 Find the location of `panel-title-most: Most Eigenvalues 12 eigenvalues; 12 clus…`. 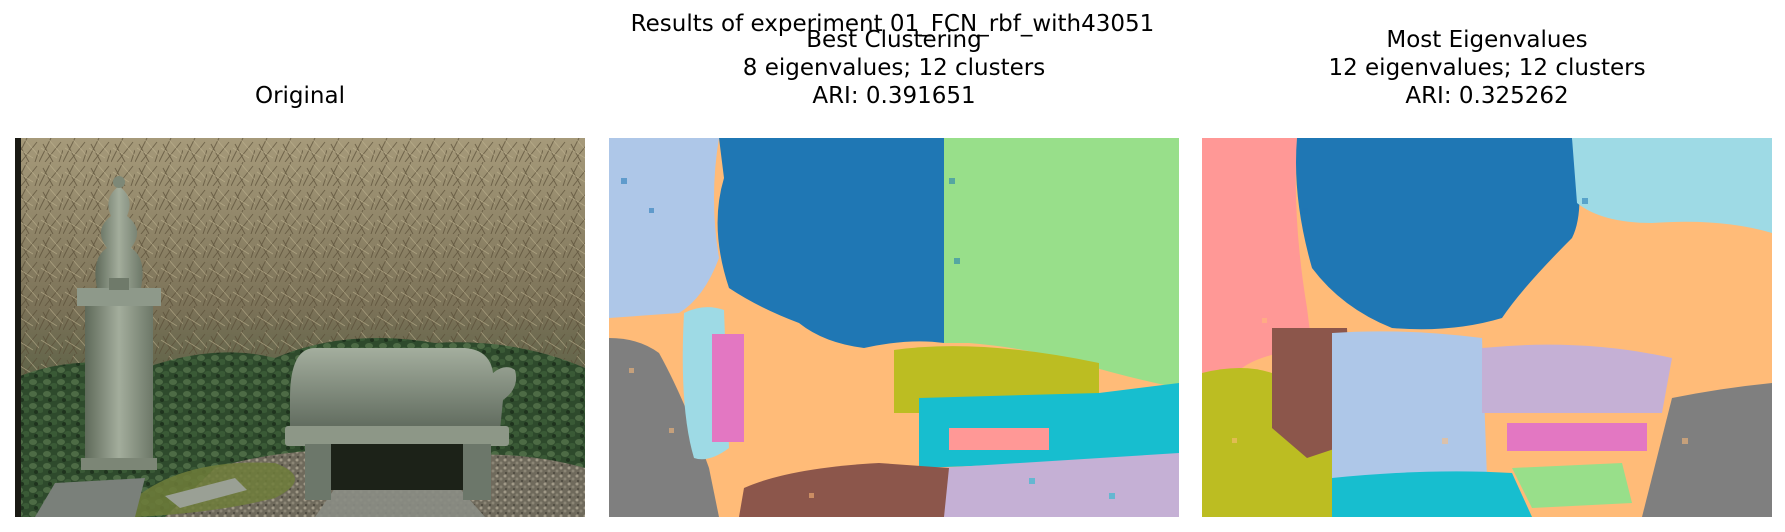

panel-title-most: Most Eigenvalues 12 eigenvalues; 12 clus… is located at coordinates (1487, 68).